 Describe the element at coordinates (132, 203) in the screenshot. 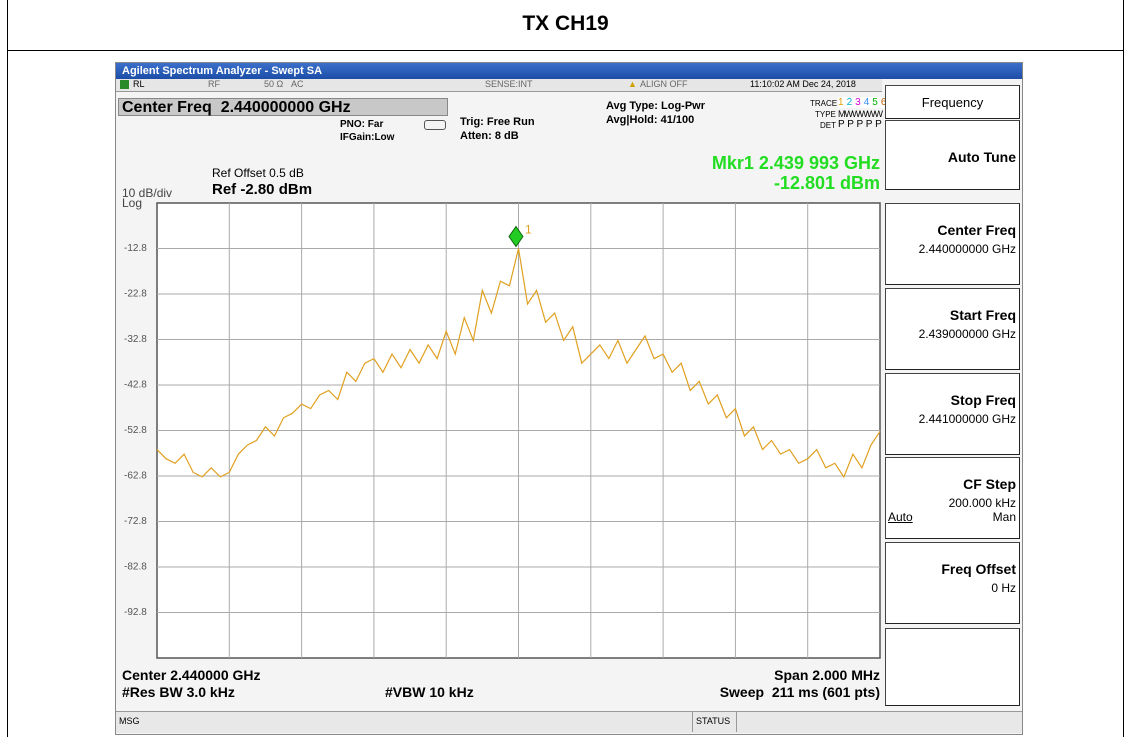

I see `log-label: Log` at that location.